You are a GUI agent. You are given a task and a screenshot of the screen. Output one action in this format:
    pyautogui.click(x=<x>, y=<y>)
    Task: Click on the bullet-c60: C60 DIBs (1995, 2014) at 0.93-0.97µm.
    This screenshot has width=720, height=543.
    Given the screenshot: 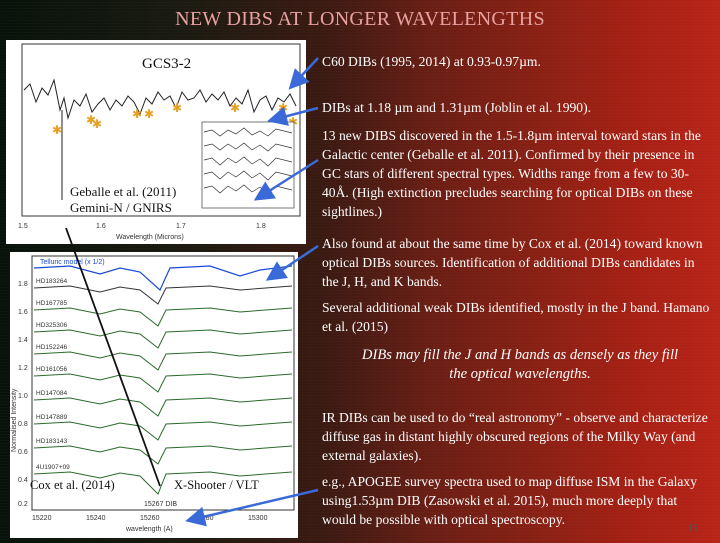 What is the action you would take?
    pyautogui.click(x=431, y=61)
    